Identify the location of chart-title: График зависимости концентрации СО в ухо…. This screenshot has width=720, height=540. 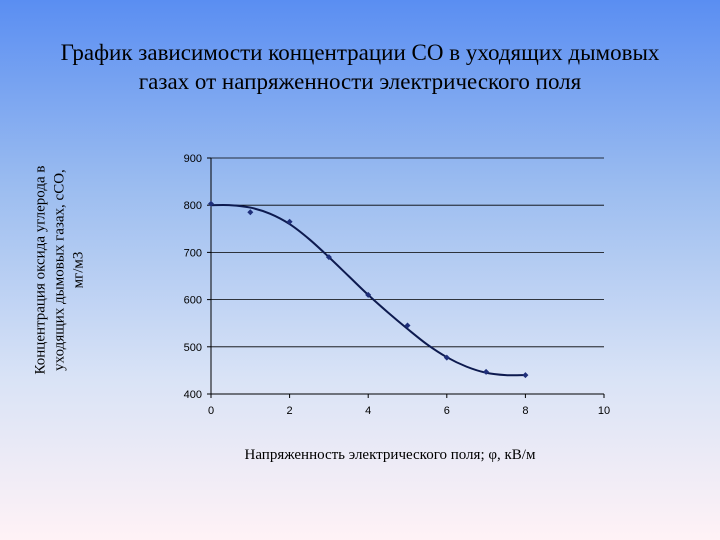
(360, 67).